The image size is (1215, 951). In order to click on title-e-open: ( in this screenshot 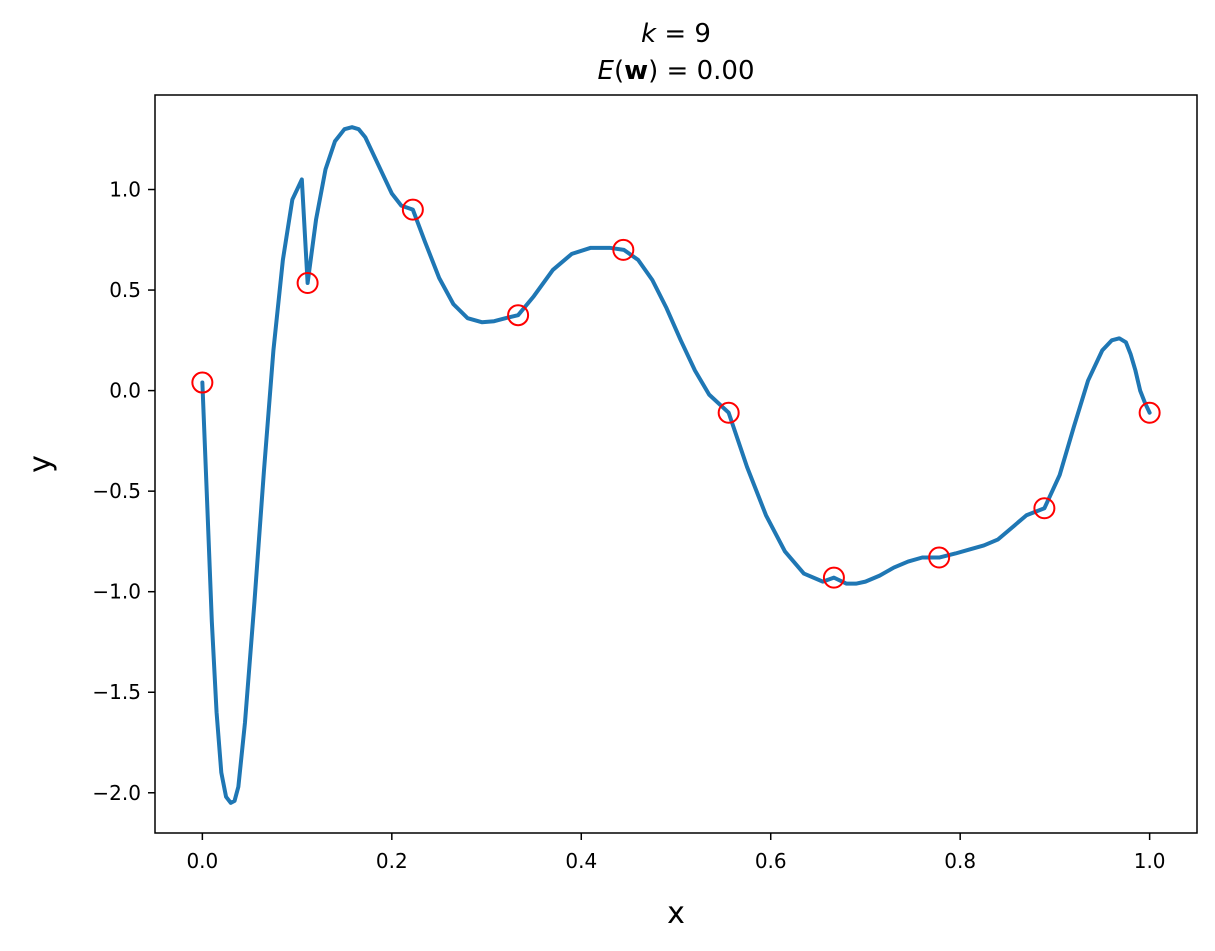, I will do `click(619, 71)`.